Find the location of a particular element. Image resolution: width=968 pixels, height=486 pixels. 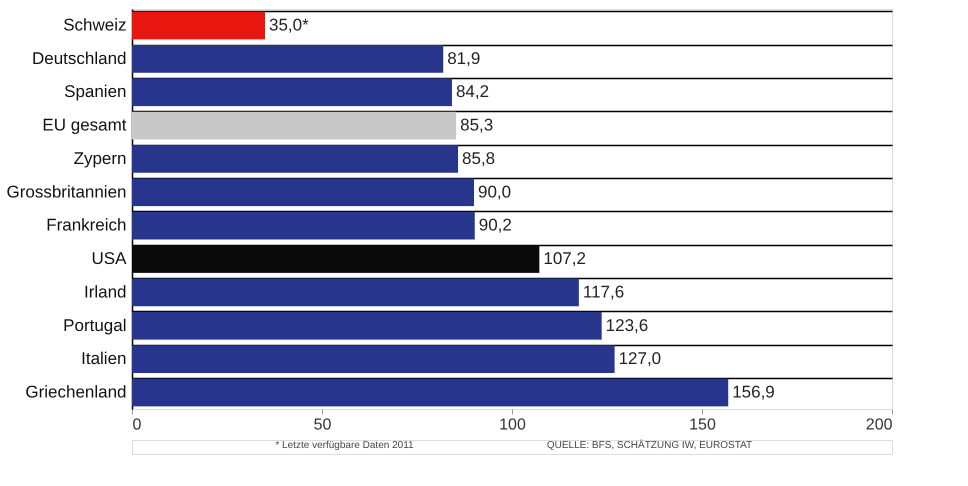

y-tick-label: Spanien is located at coordinates (95, 92).